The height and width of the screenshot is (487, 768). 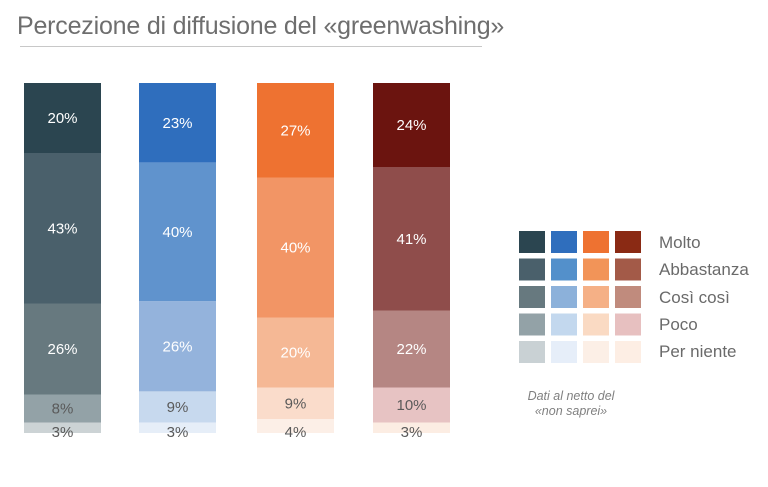 I want to click on bar-segment-3-per-niente, so click(x=295, y=426).